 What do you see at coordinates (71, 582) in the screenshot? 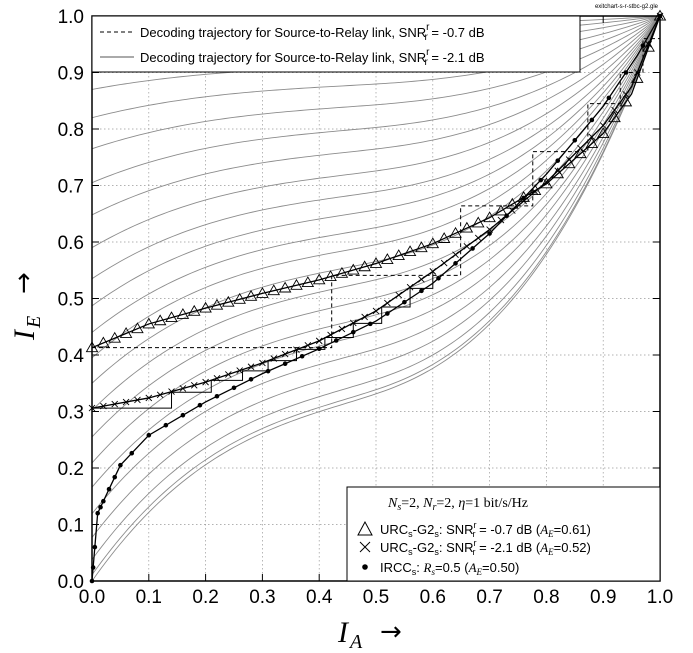
I see `y-tick-label: 0.0` at bounding box center [71, 582].